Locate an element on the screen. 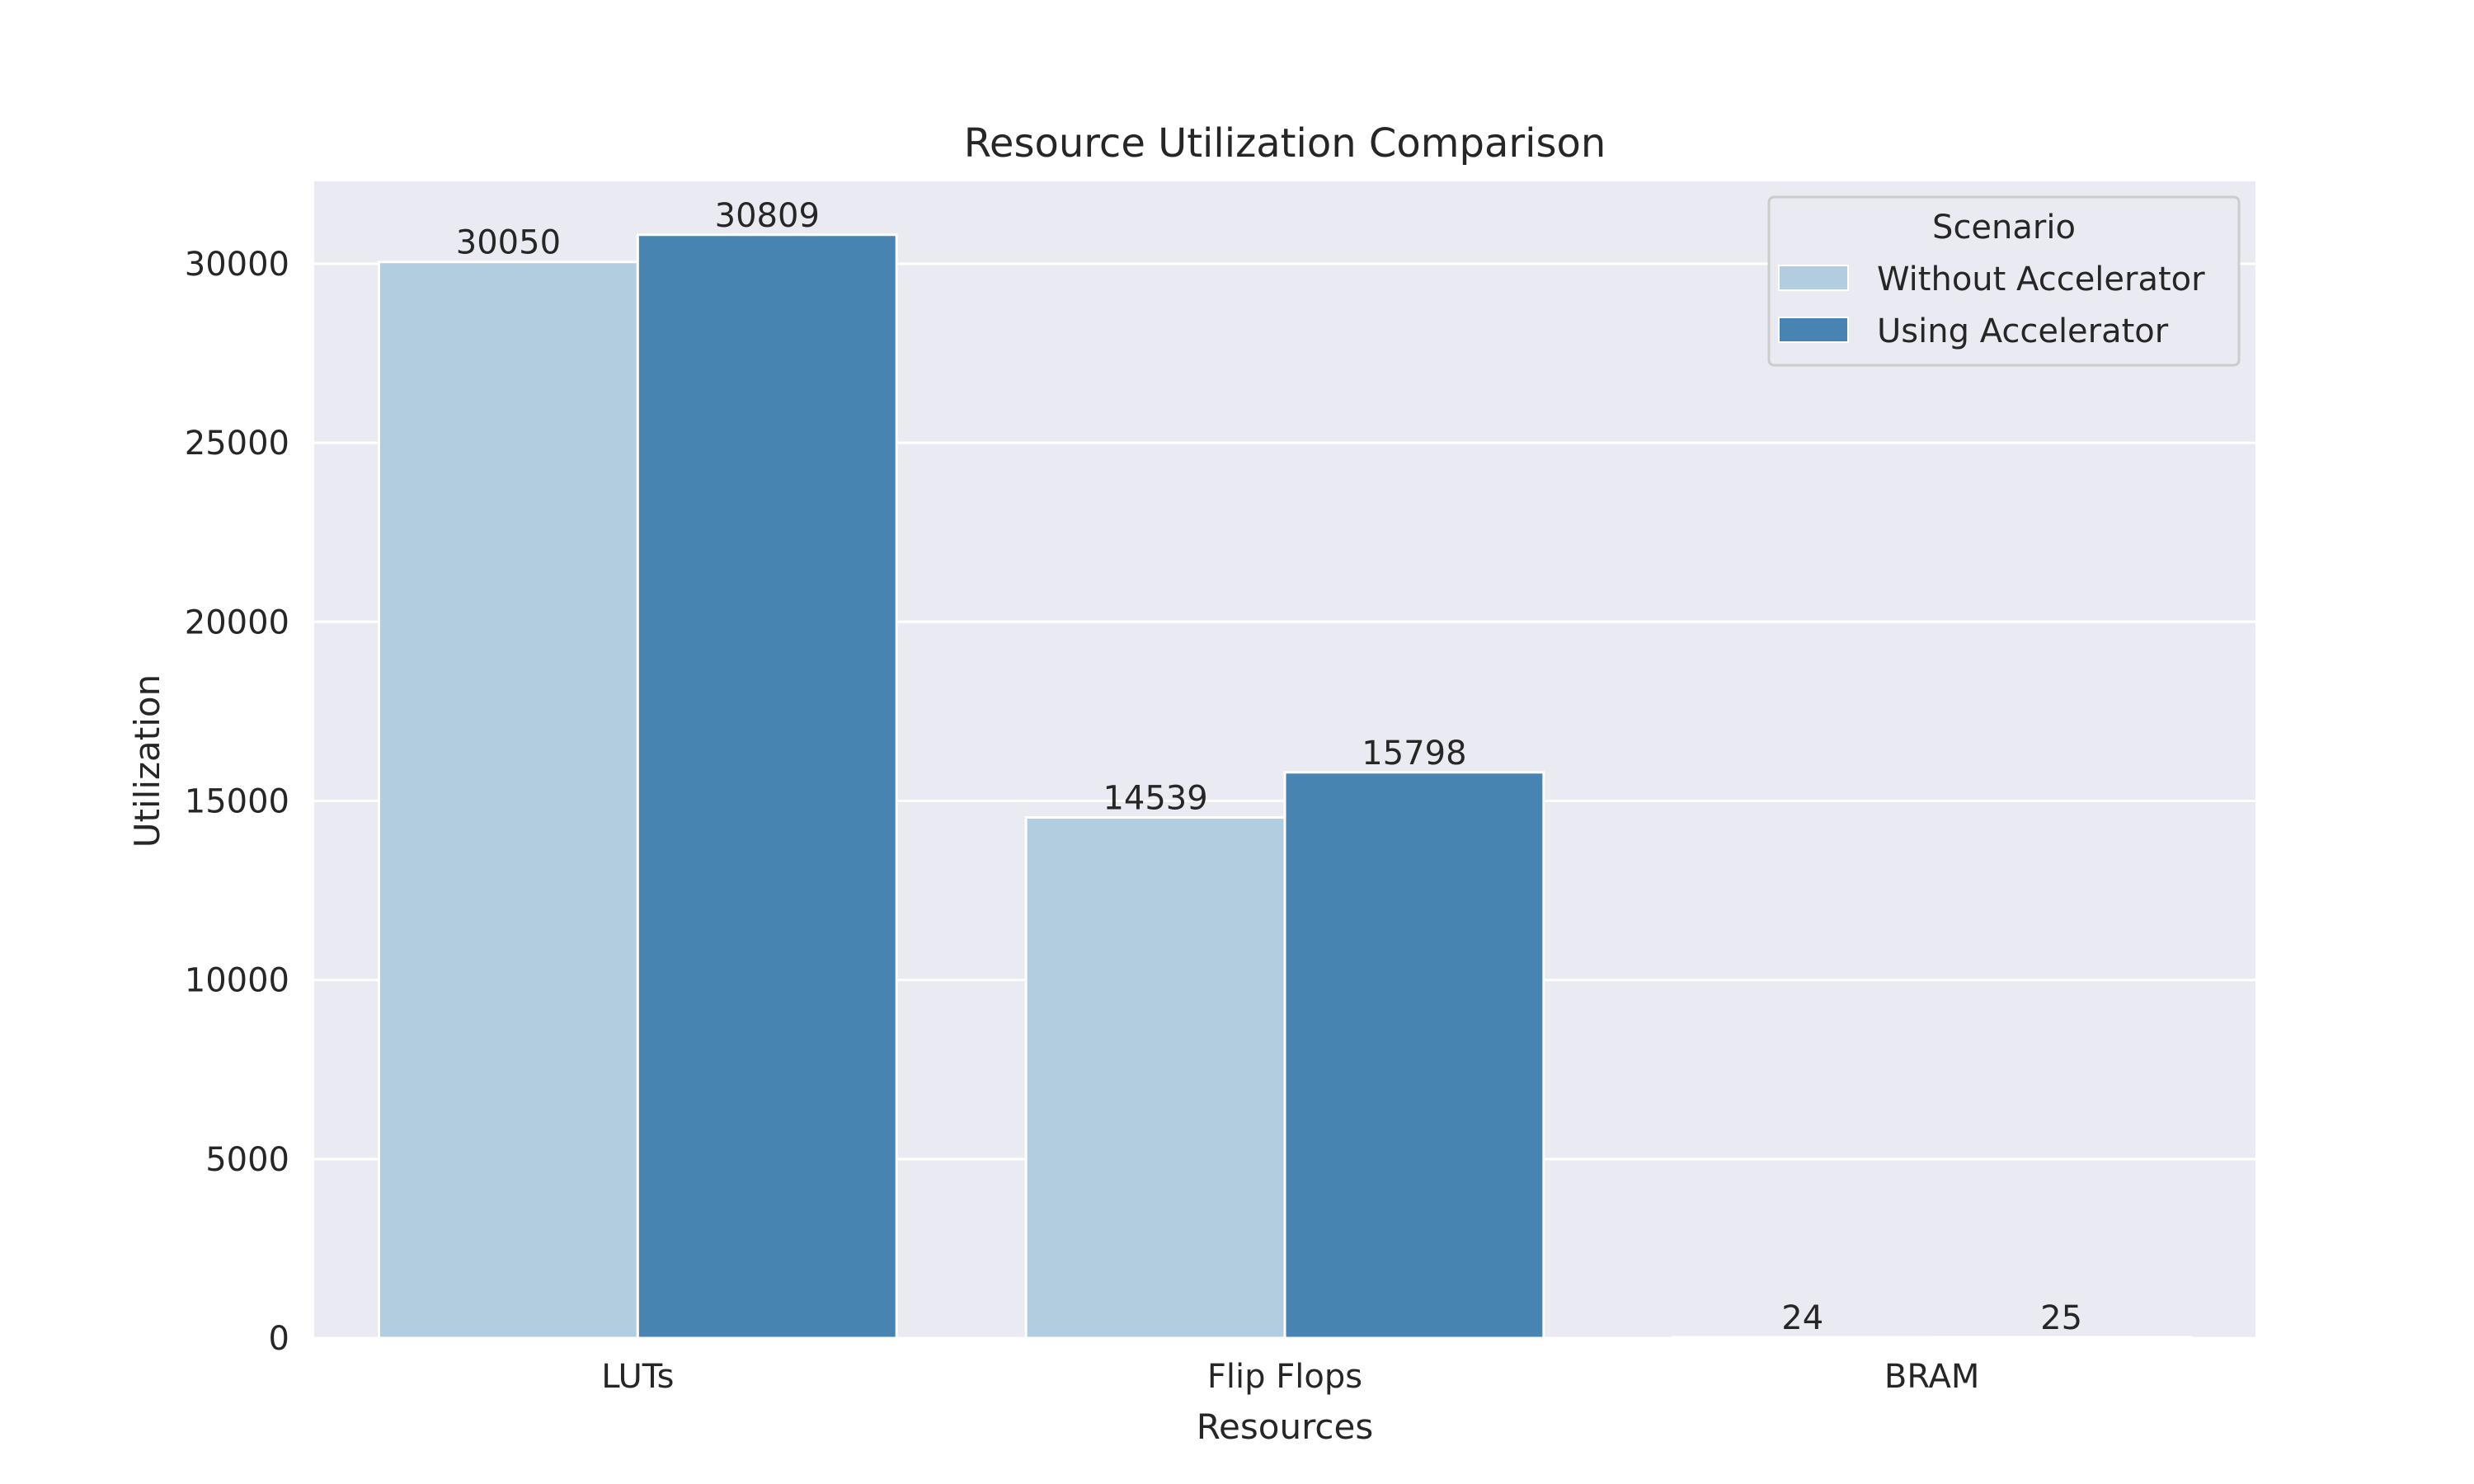 Image resolution: width=2474 pixels, height=1484 pixels. y-tick-label: 20000 is located at coordinates (237, 622).